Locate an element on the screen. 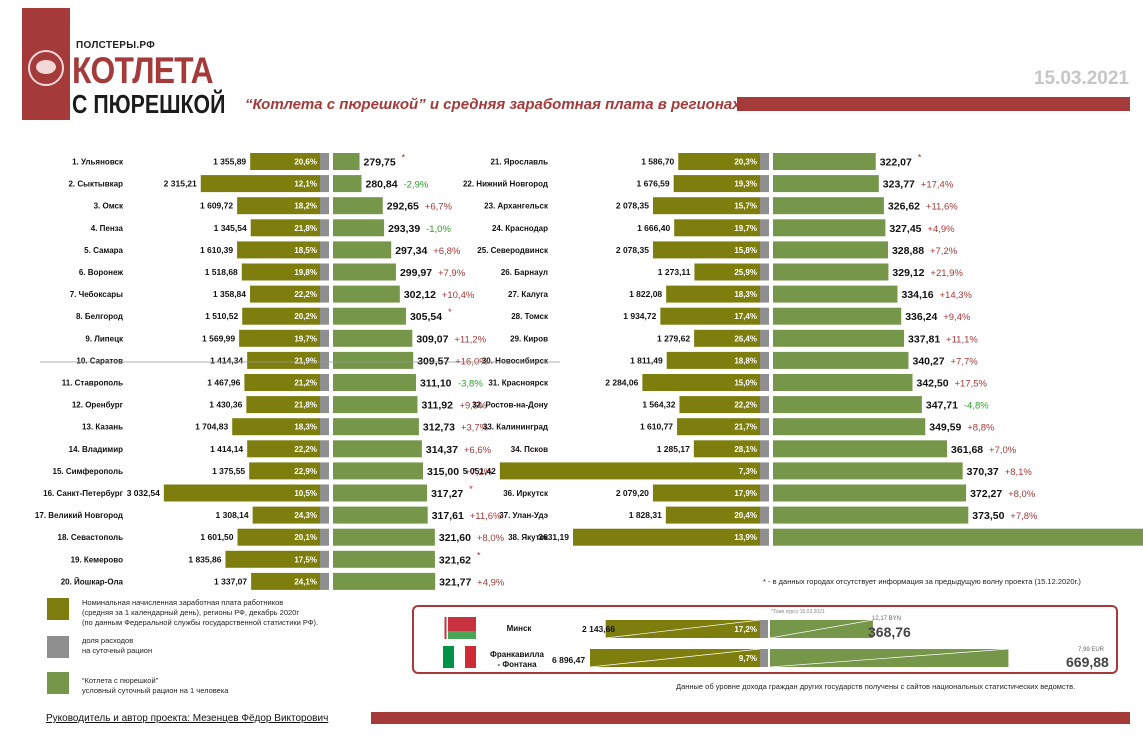 The width and height of the screenshot is (1143, 749). share-label: 21,9% is located at coordinates (305, 360).